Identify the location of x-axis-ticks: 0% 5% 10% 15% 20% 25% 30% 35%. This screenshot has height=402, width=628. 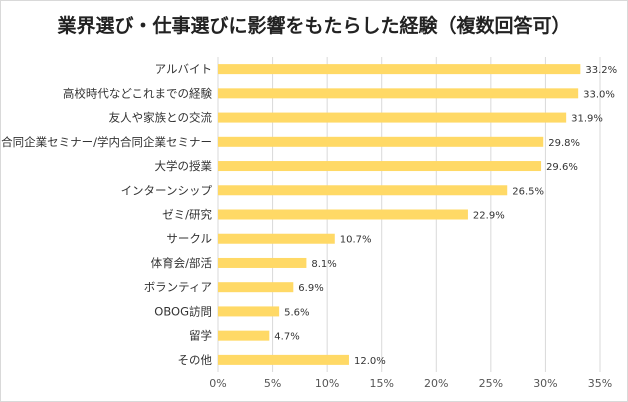
(410, 383).